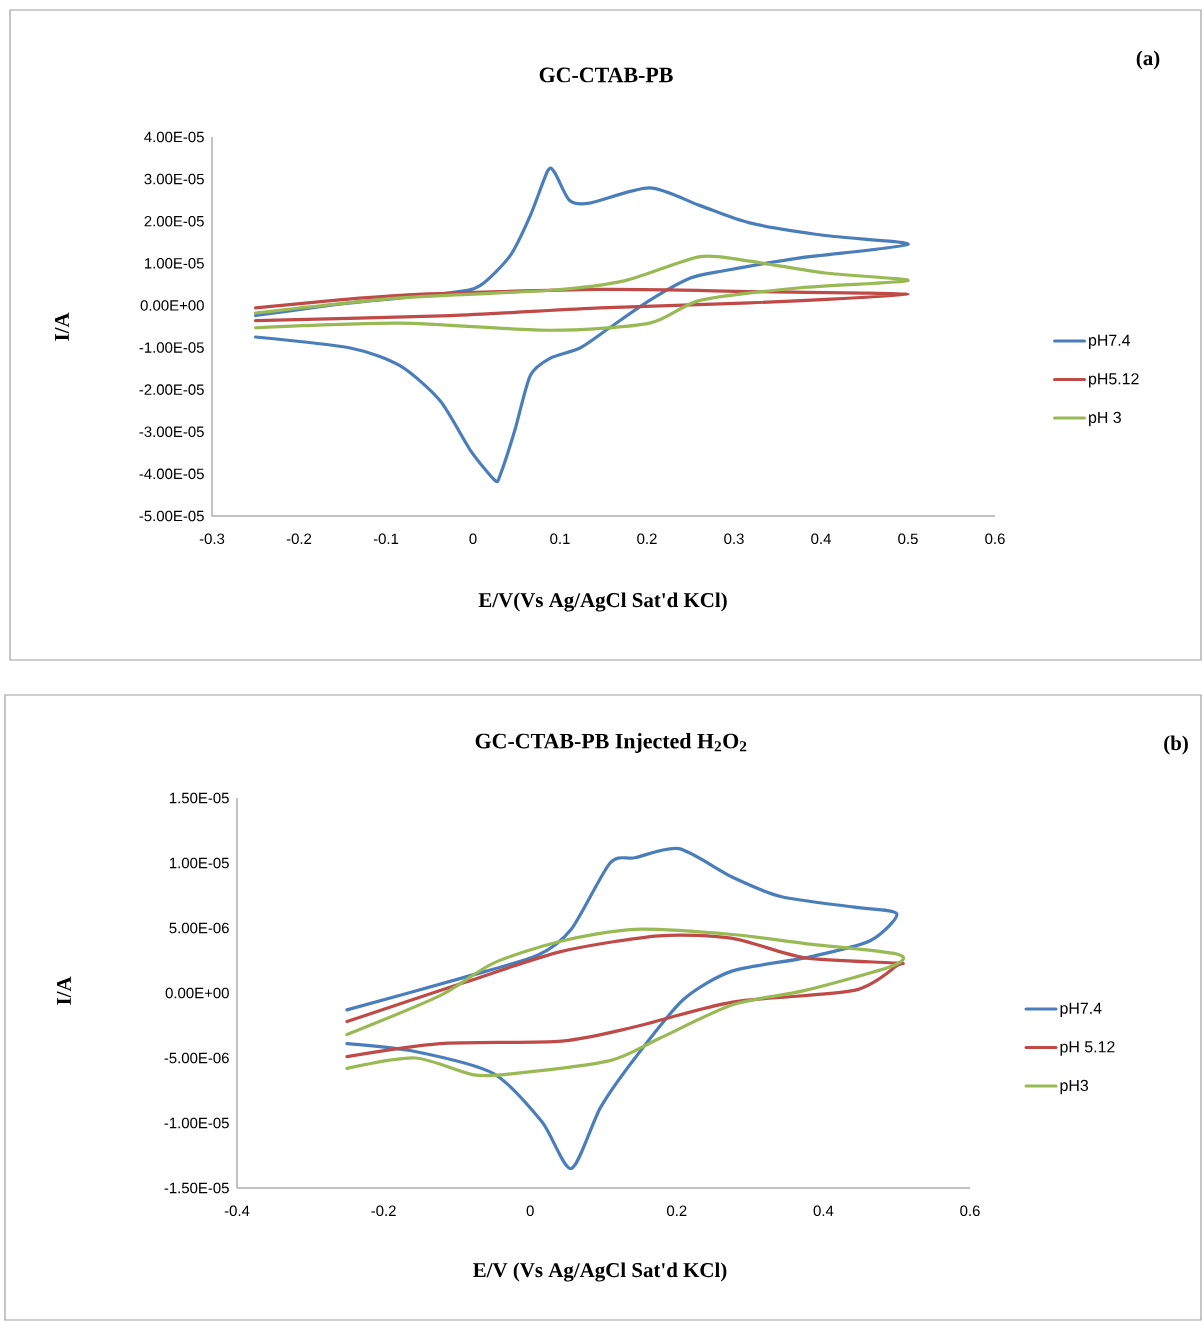  Describe the element at coordinates (1087, 1048) in the screenshot. I see `legend-label: pH 5.12` at that location.